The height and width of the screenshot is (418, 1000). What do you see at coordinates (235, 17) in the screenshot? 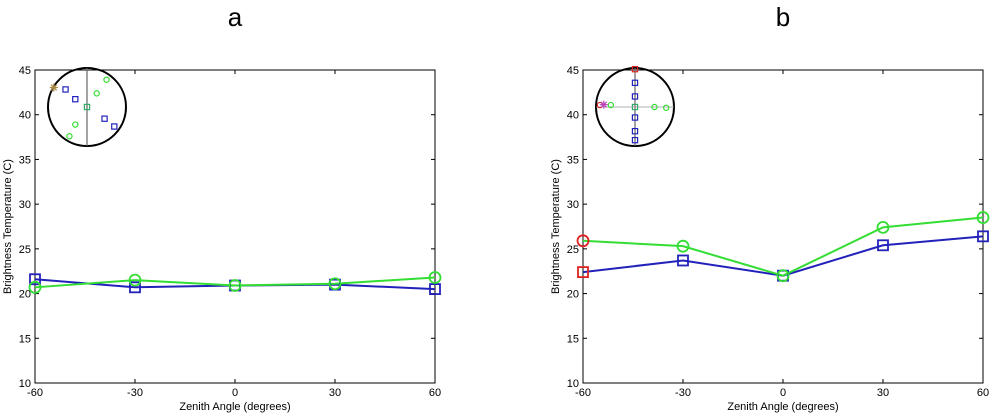
I see `chart-title: a` at bounding box center [235, 17].